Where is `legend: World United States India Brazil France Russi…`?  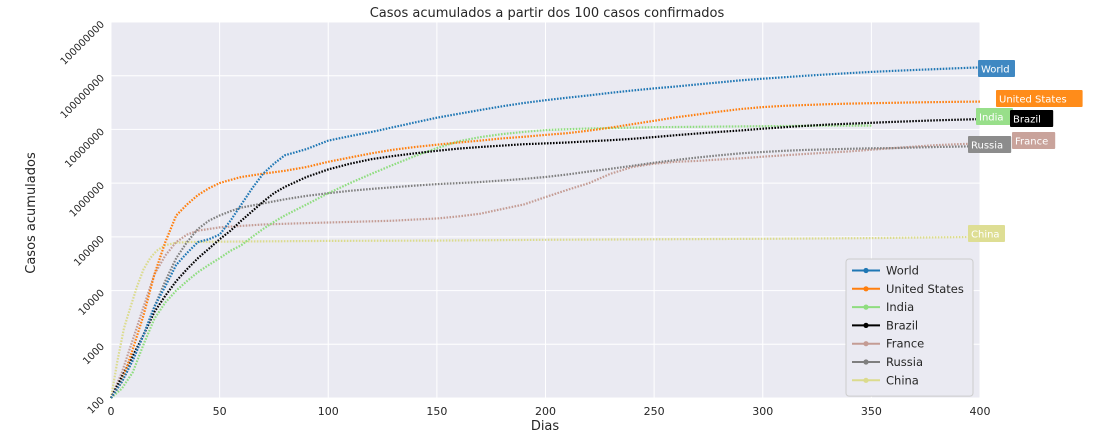
legend: World United States India Brazil France Russi… is located at coordinates (909, 327).